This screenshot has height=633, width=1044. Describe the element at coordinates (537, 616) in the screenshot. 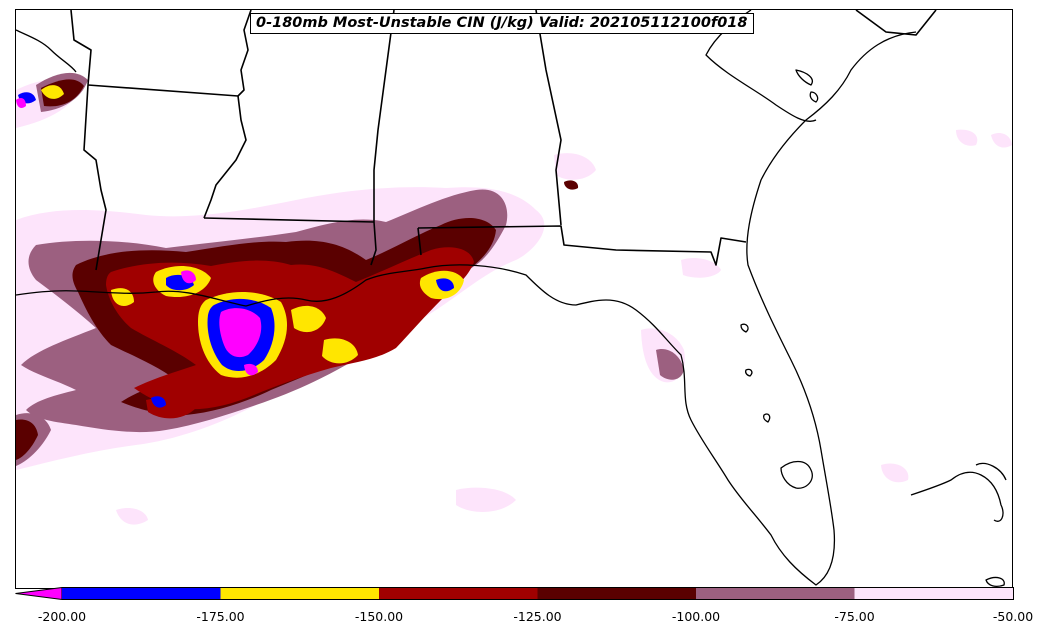

I see `colorbar-tick-label: -125.00` at that location.